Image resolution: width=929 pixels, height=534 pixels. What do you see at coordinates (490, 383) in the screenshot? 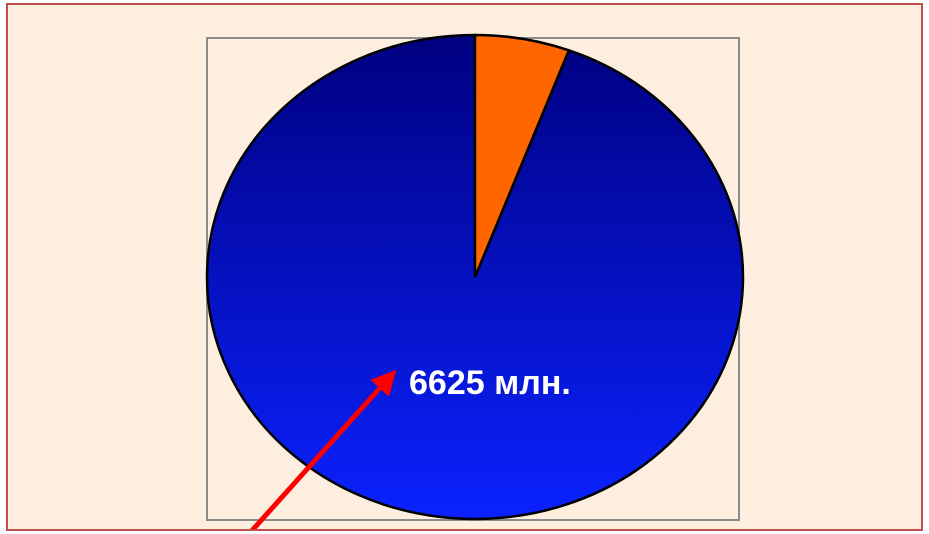
I see `data-label-6625: 6625 млн.` at bounding box center [490, 383].